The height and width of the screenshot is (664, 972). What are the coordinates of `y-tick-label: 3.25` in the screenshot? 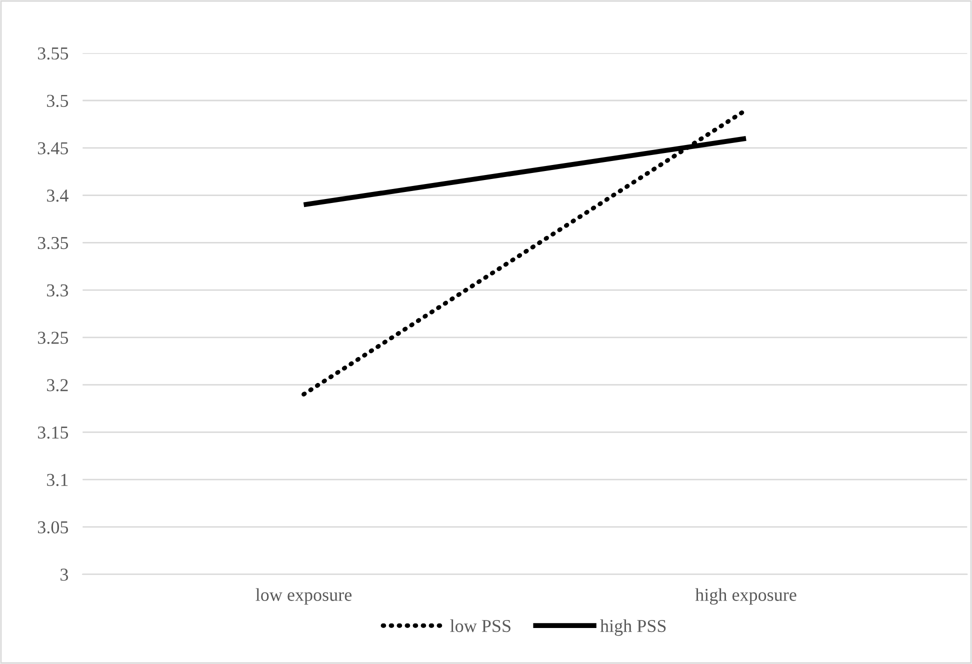 It's located at (53, 338).